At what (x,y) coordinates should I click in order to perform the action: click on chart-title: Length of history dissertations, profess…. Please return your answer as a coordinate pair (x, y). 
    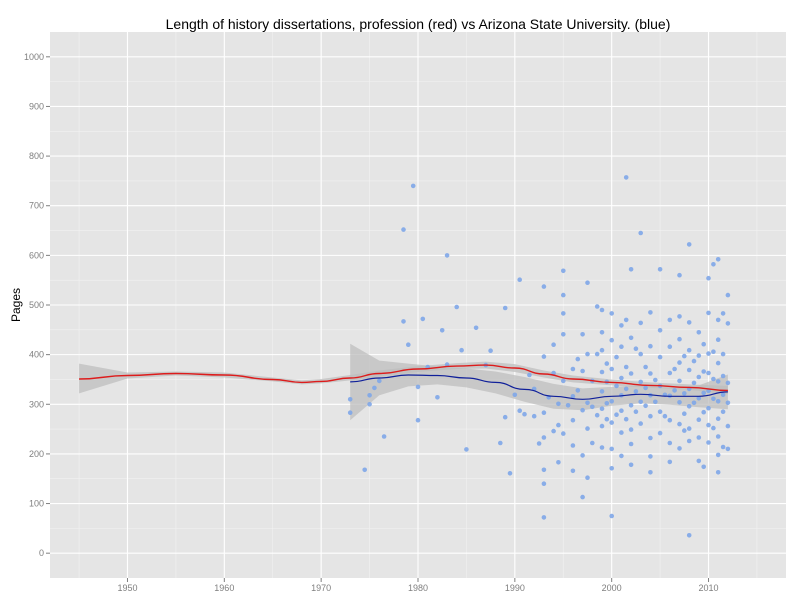
    Looking at the image, I should click on (418, 24).